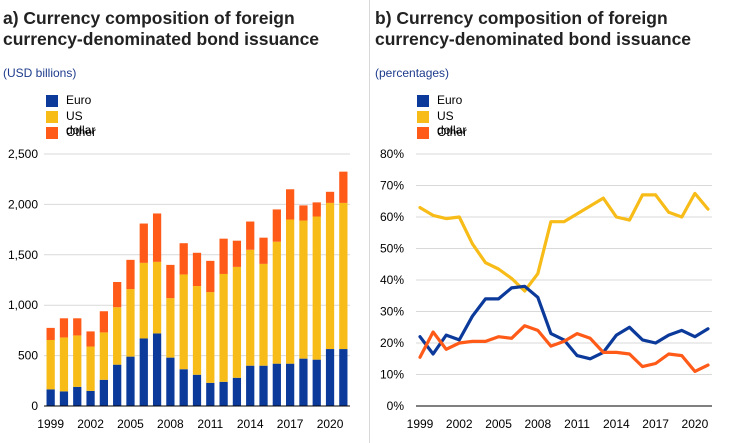 This screenshot has width=744, height=443. What do you see at coordinates (40, 73) in the screenshot?
I see `panel-a-unit: (USD billions)` at bounding box center [40, 73].